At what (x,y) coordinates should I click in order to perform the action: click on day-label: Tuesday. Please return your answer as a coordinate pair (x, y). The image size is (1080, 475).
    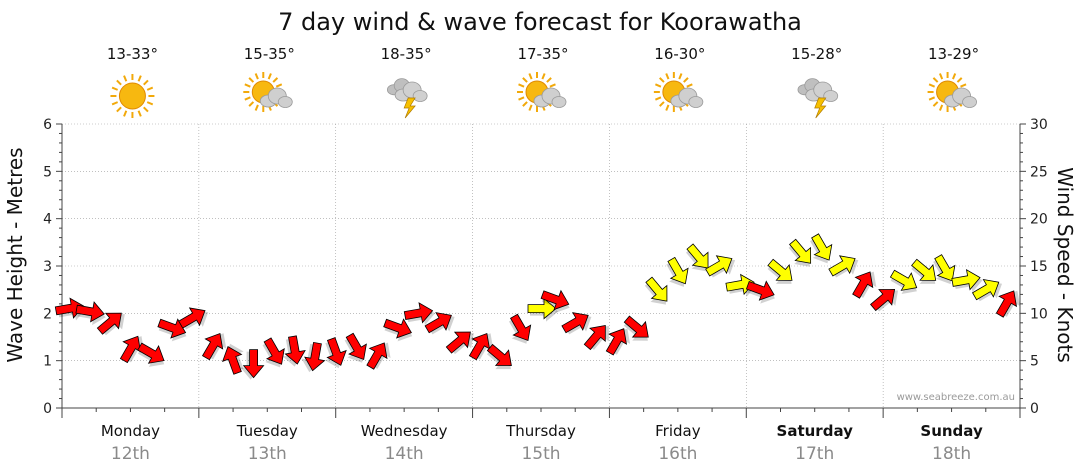
    Looking at the image, I should click on (267, 431).